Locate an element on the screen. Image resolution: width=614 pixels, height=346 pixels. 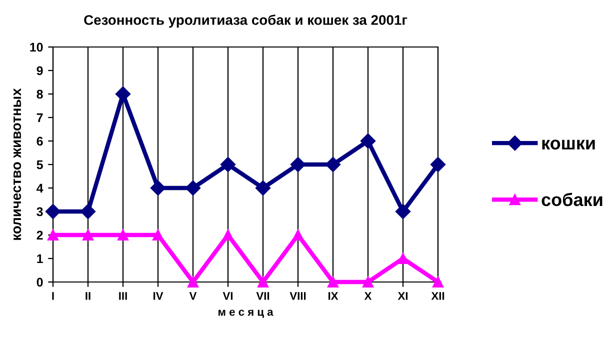
y-axis-title: количество животных is located at coordinates (17, 164).